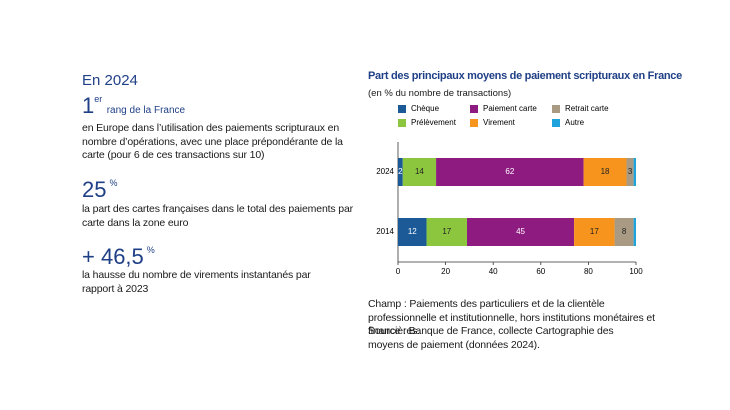 The height and width of the screenshot is (410, 730). I want to click on legend-label: Chèque, so click(425, 108).